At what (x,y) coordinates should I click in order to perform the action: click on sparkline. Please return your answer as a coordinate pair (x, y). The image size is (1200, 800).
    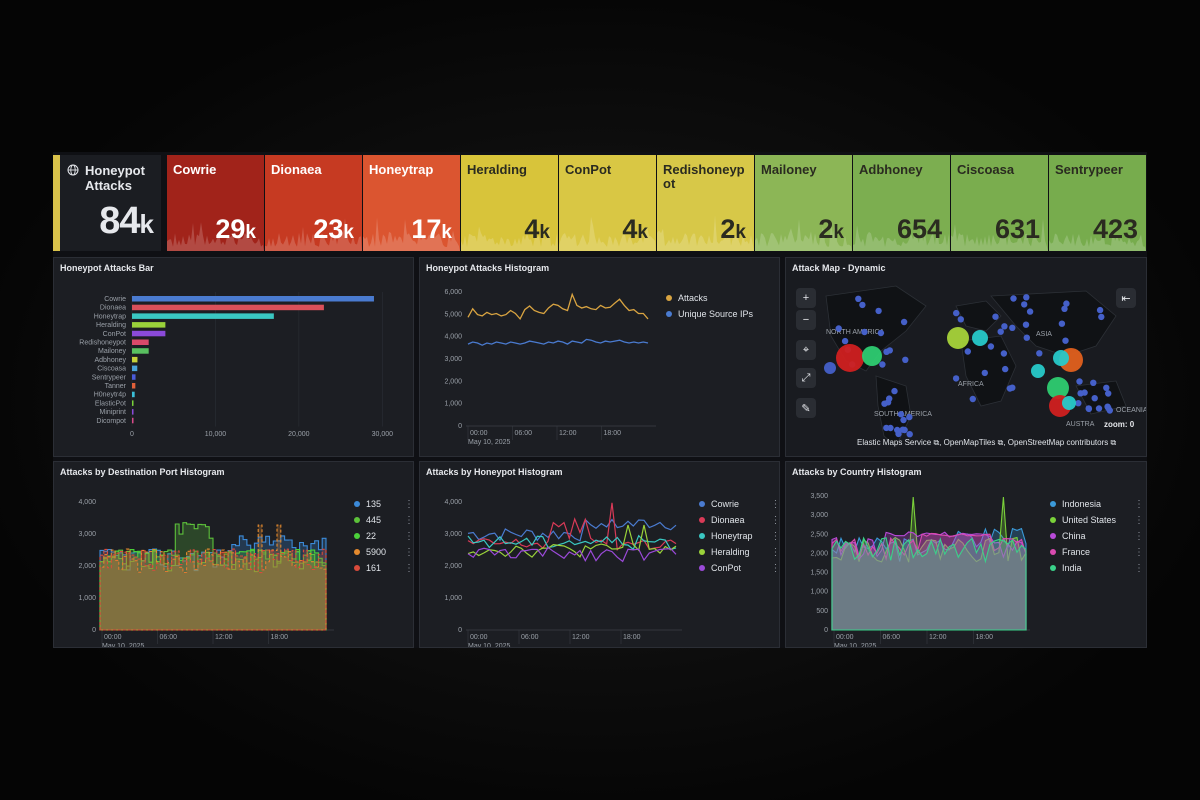
    Looking at the image, I should click on (1097, 239).